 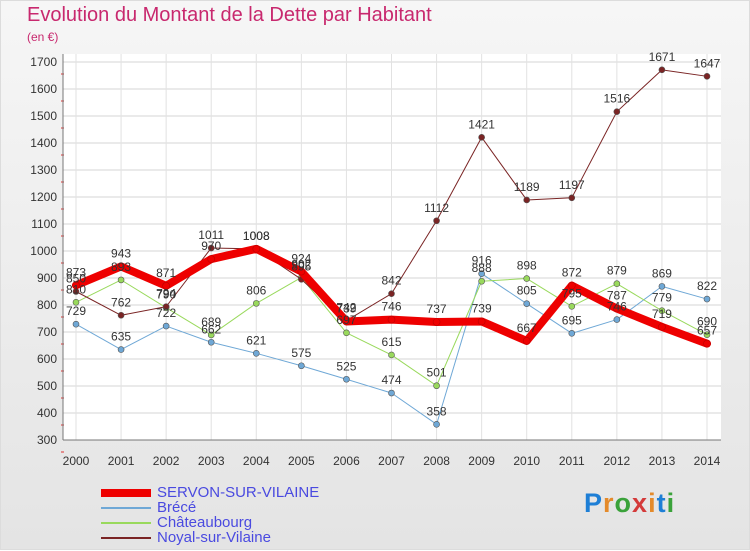 I want to click on data-label: 762, so click(x=121, y=302).